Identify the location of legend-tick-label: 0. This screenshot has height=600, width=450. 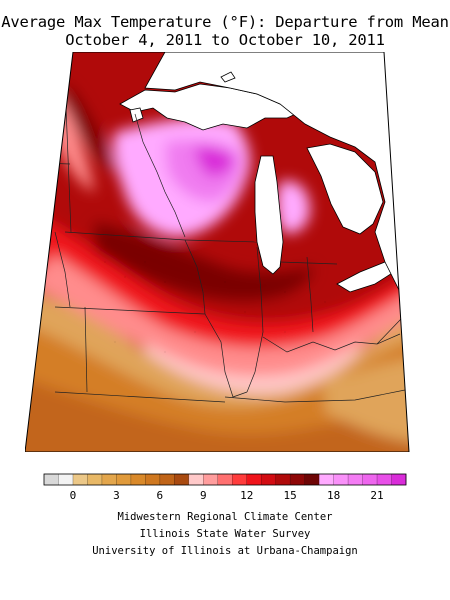
(73, 495).